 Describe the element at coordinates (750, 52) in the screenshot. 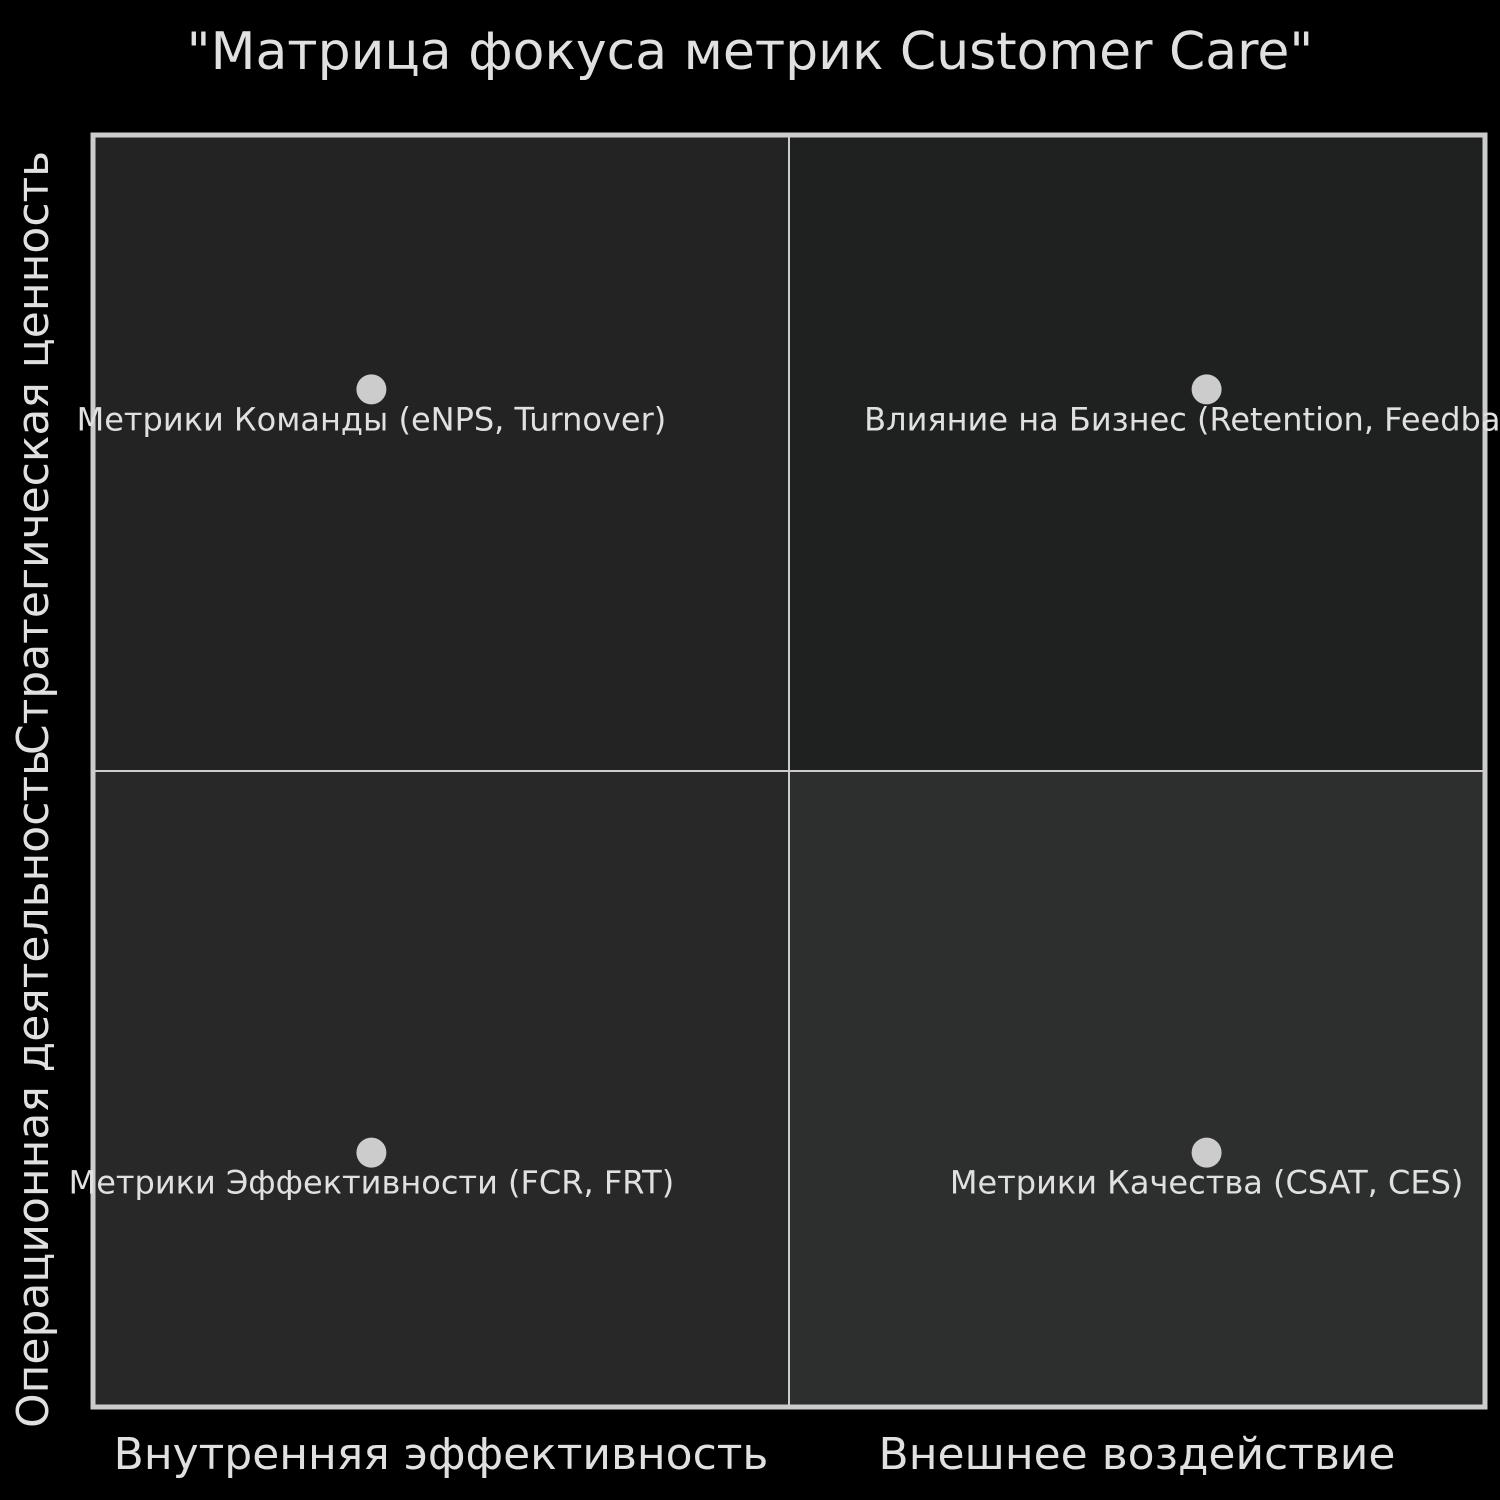

I see `chart-title: "Матрица фокуса метрик Customer Care"` at that location.